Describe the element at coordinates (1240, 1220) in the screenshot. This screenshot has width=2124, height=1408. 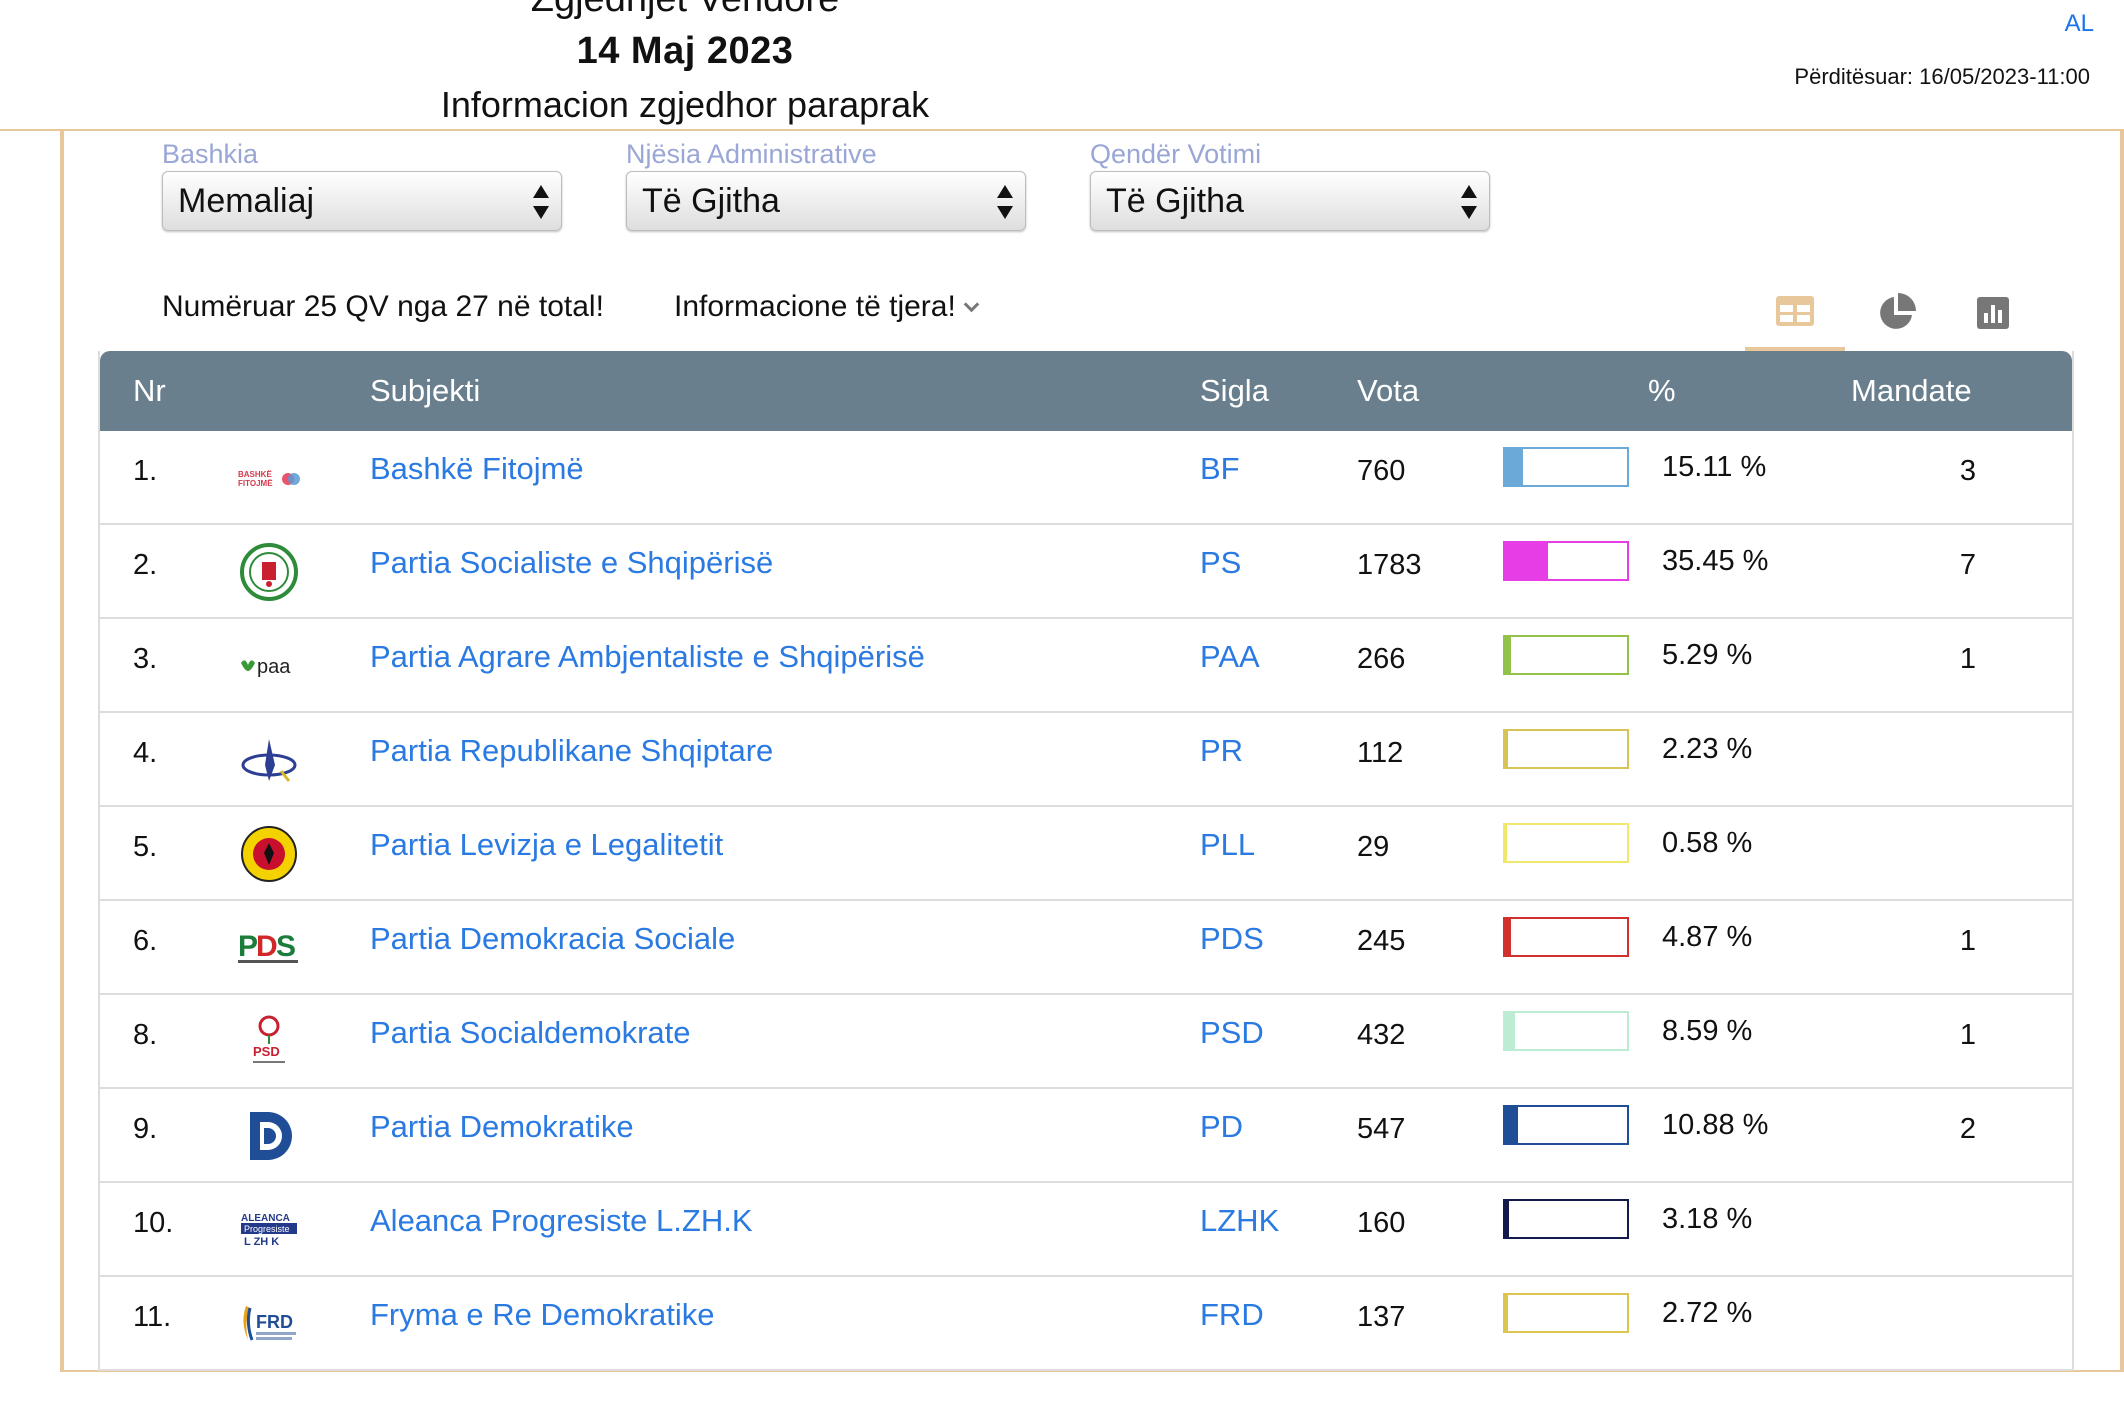
I see `party-acronym-link: LZHK` at that location.